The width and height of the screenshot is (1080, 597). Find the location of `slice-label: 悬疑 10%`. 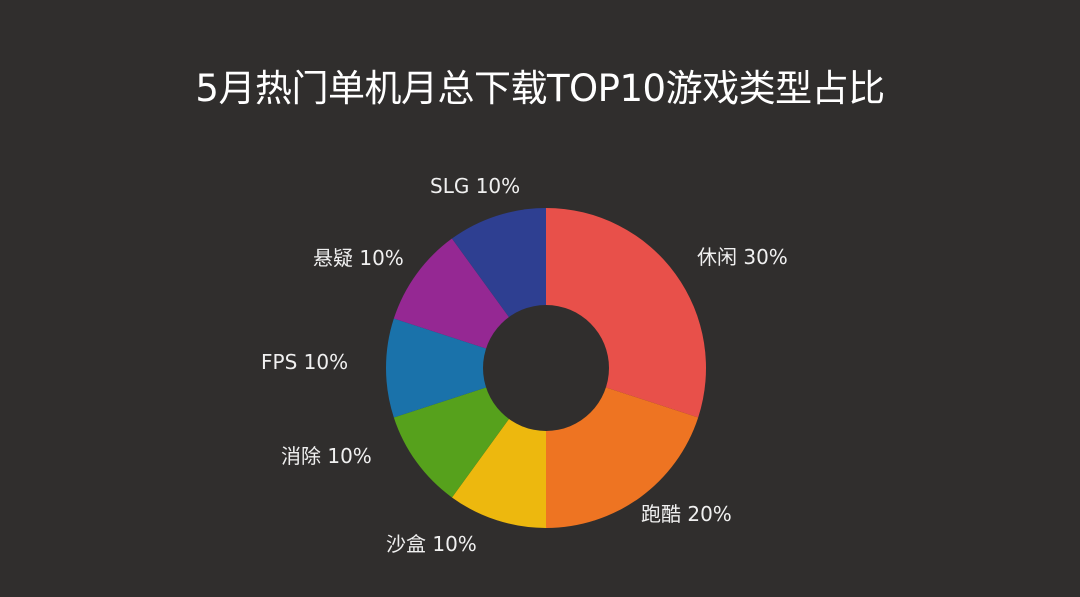

slice-label: 悬疑 10% is located at coordinates (358, 258).